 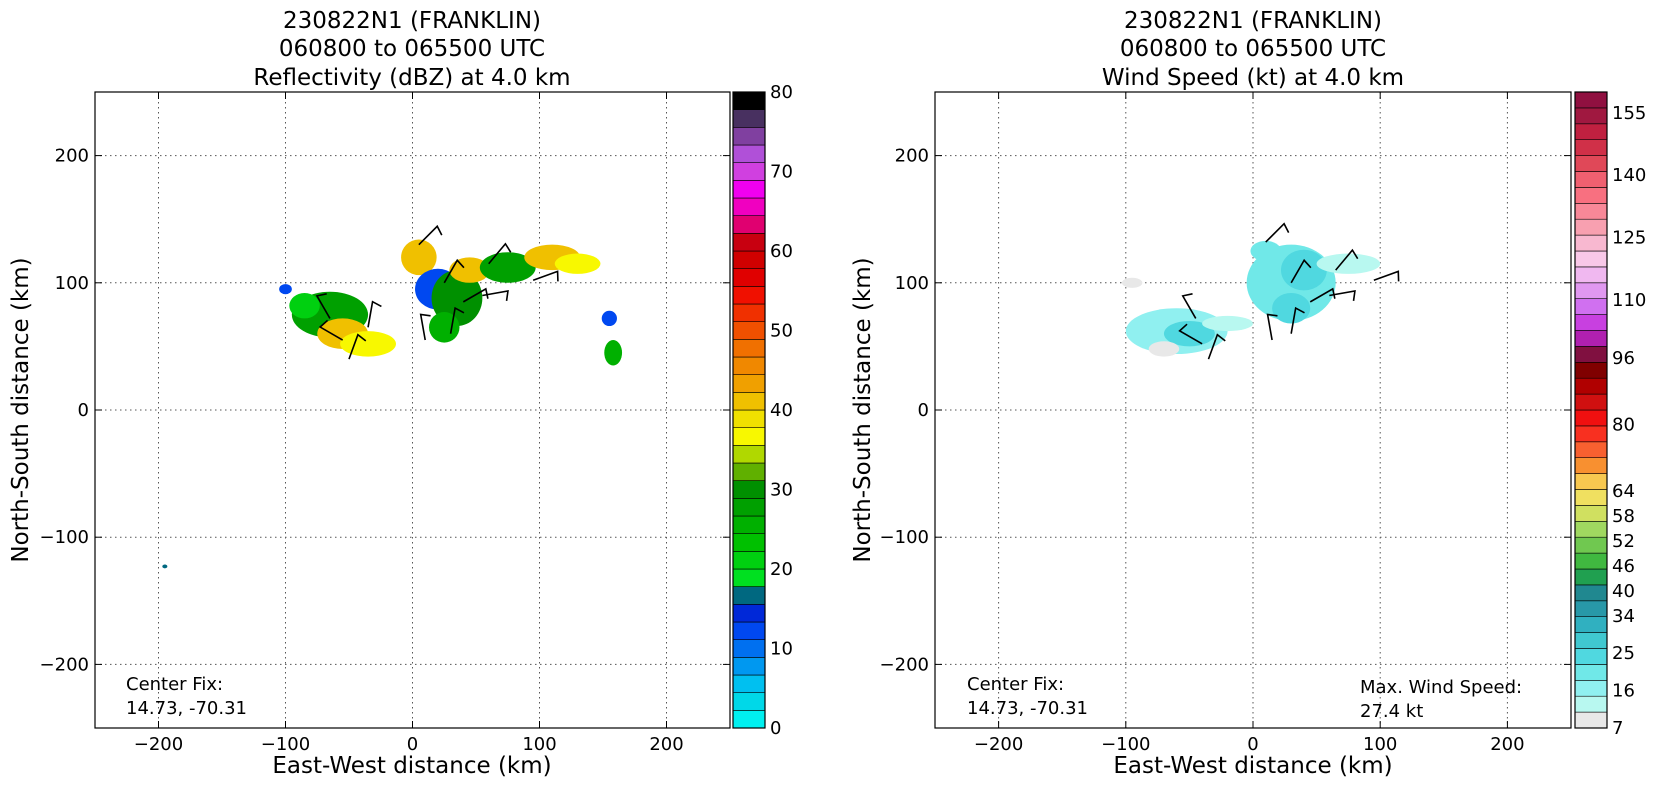 I want to click on panel2-max-wind-label: Max. Wind Speed:, so click(x=1441, y=687).